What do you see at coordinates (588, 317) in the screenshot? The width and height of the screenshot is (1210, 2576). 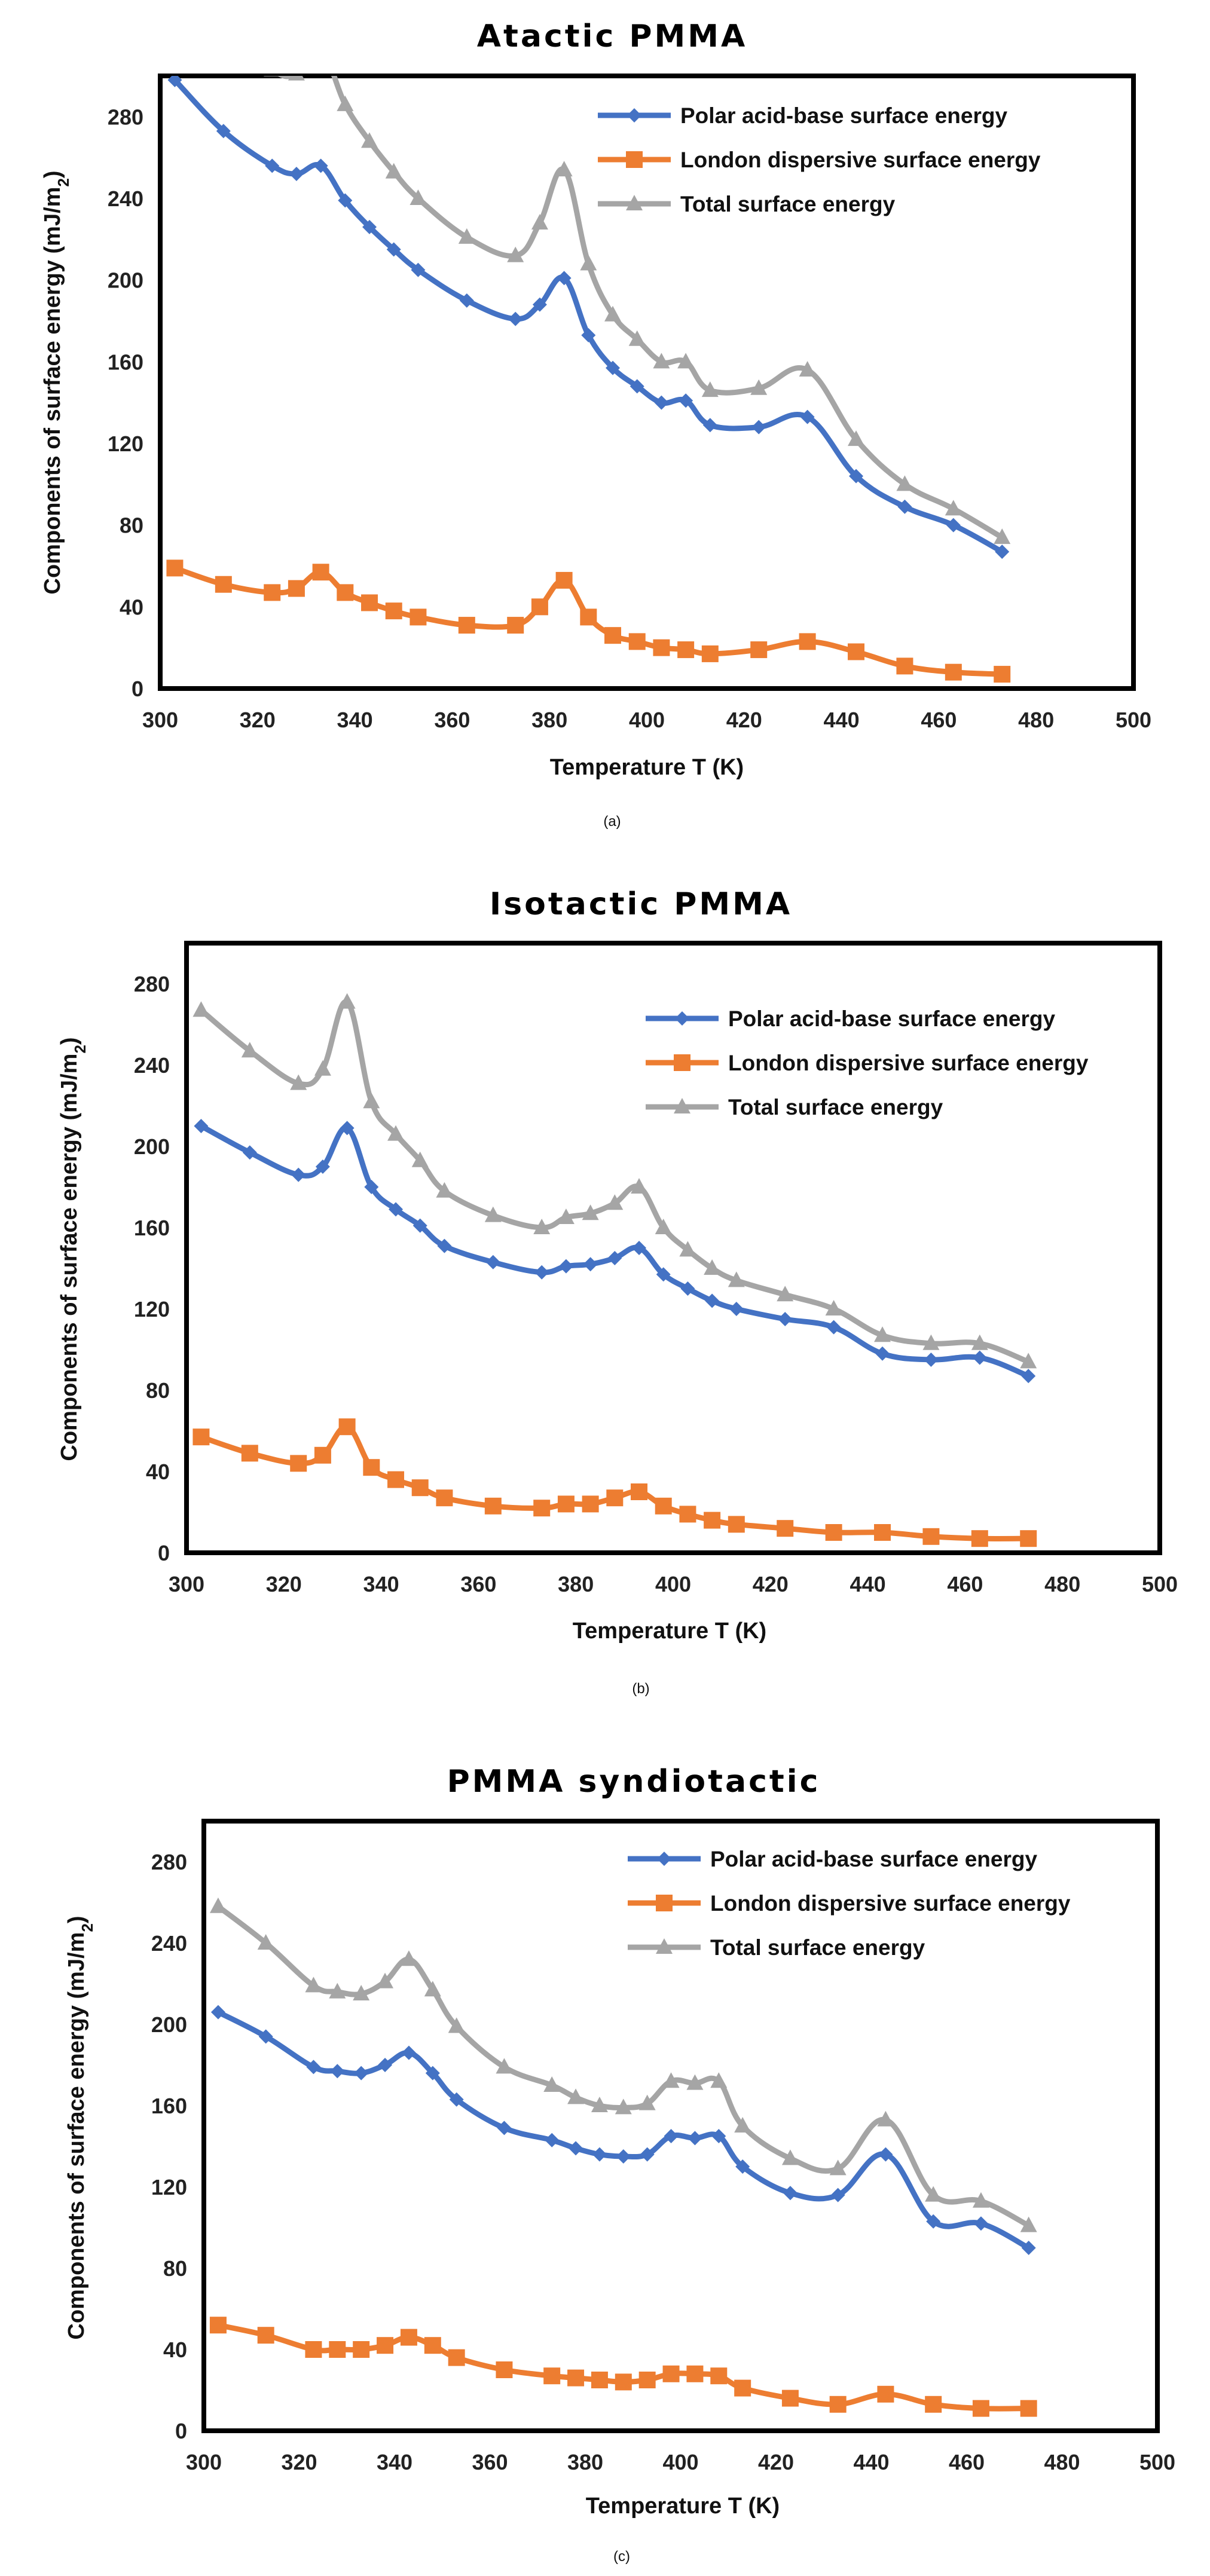 I see `series-polar` at bounding box center [588, 317].